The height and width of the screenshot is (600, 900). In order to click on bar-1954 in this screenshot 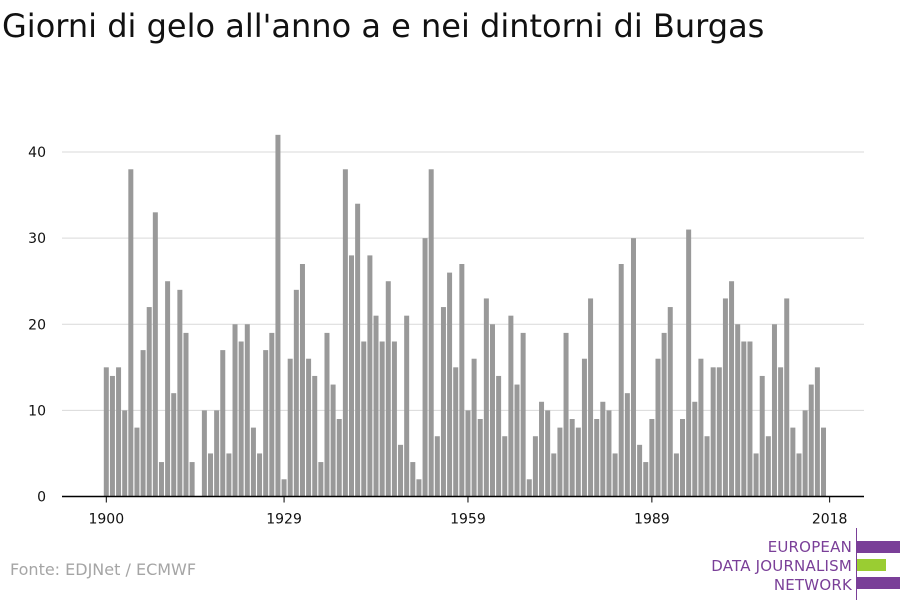, I will do `click(437, 466)`.